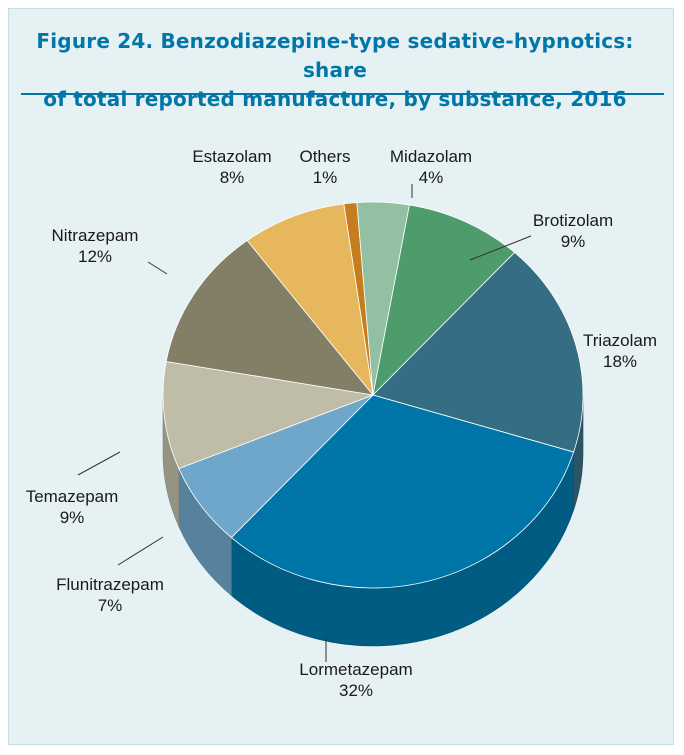  What do you see at coordinates (573, 231) in the screenshot?
I see `slice-label-brotizolam: Brotizolam 9%` at bounding box center [573, 231].